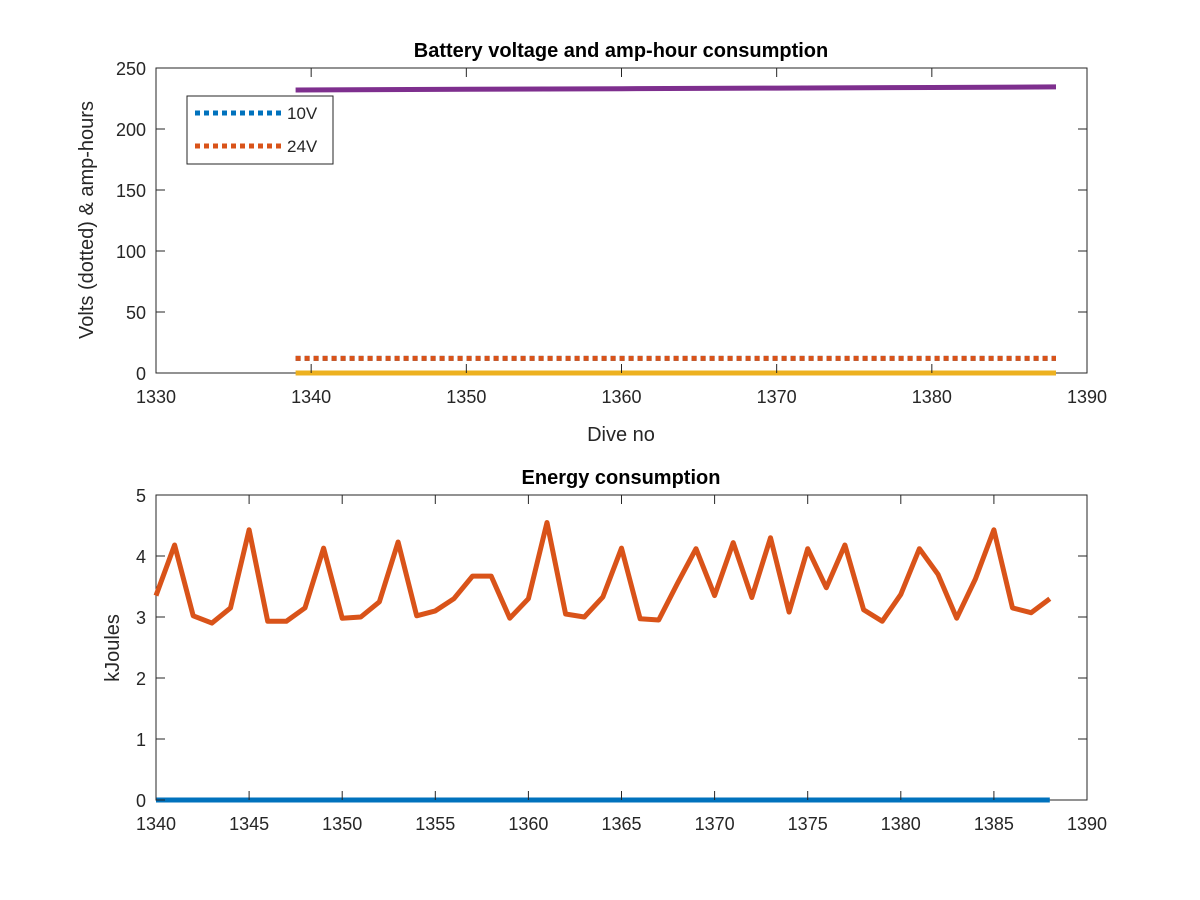 This screenshot has height=900, width=1200. Describe the element at coordinates (621, 51) in the screenshot. I see `plot-title: Battery voltage and amp-hour consumption` at that location.